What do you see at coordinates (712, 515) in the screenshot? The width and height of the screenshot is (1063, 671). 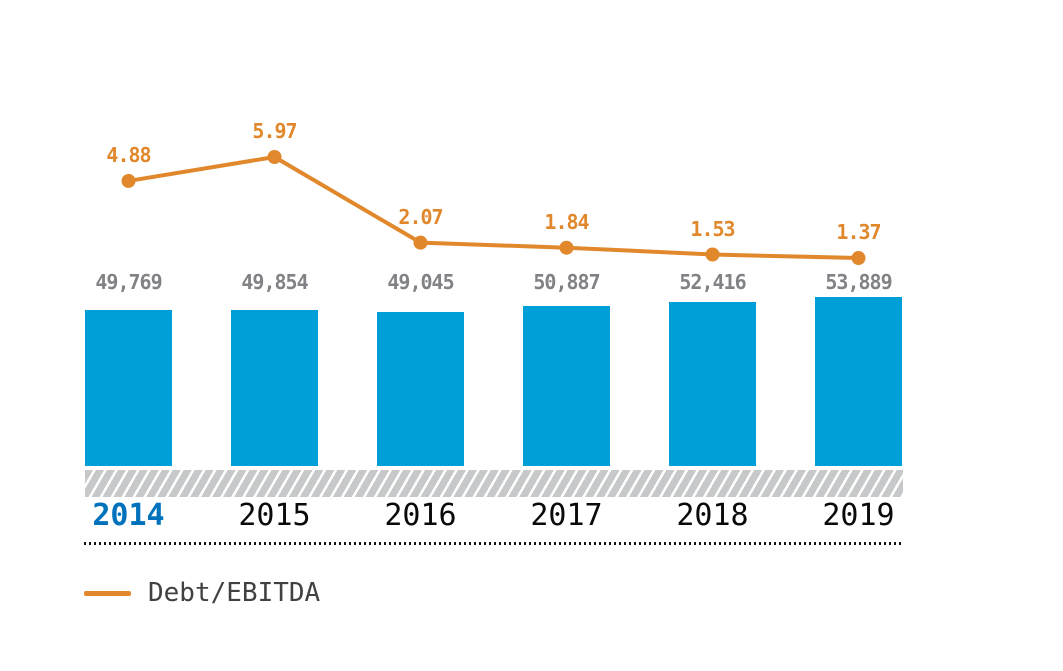 I see `x-axis-label-2018: 2018` at bounding box center [712, 515].